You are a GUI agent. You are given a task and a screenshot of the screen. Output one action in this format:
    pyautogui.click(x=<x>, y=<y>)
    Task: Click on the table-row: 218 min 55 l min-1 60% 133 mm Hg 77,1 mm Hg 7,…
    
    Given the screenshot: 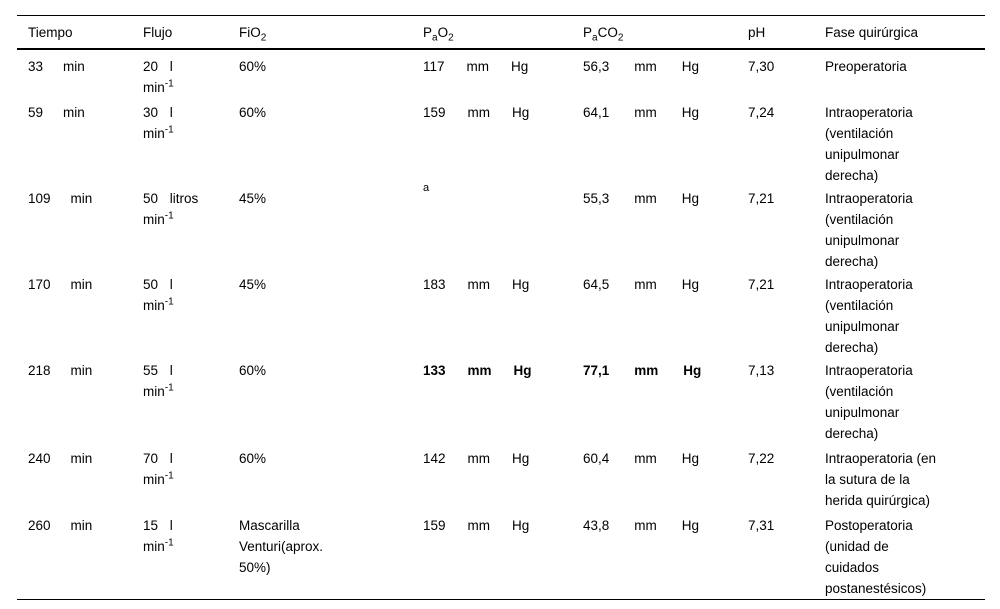 What is the action you would take?
    pyautogui.click(x=501, y=402)
    